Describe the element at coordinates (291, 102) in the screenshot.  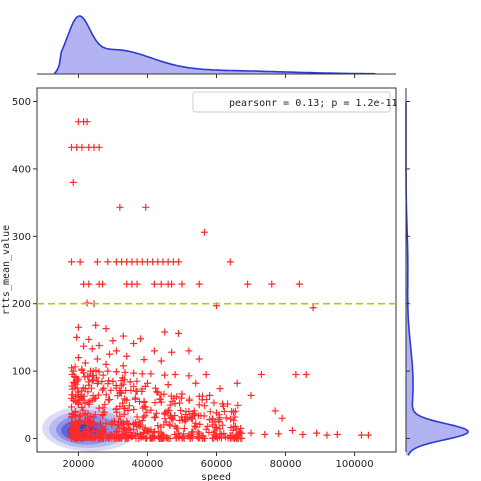
I see `legend-box` at that location.